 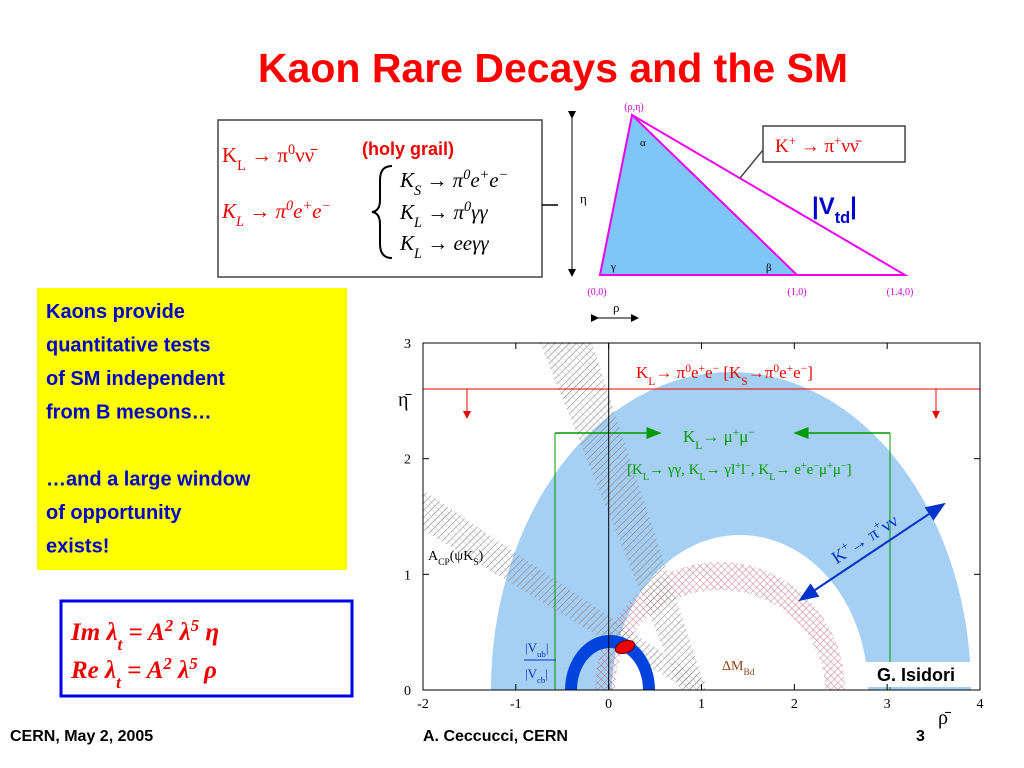 I want to click on formula-box, so click(x=206, y=648).